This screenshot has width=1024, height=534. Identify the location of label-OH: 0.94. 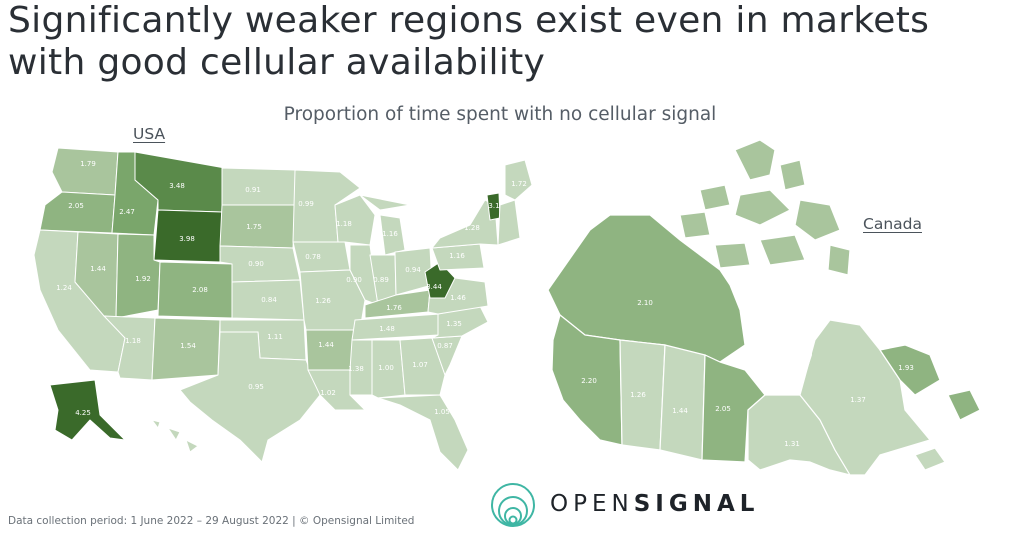
(413, 270).